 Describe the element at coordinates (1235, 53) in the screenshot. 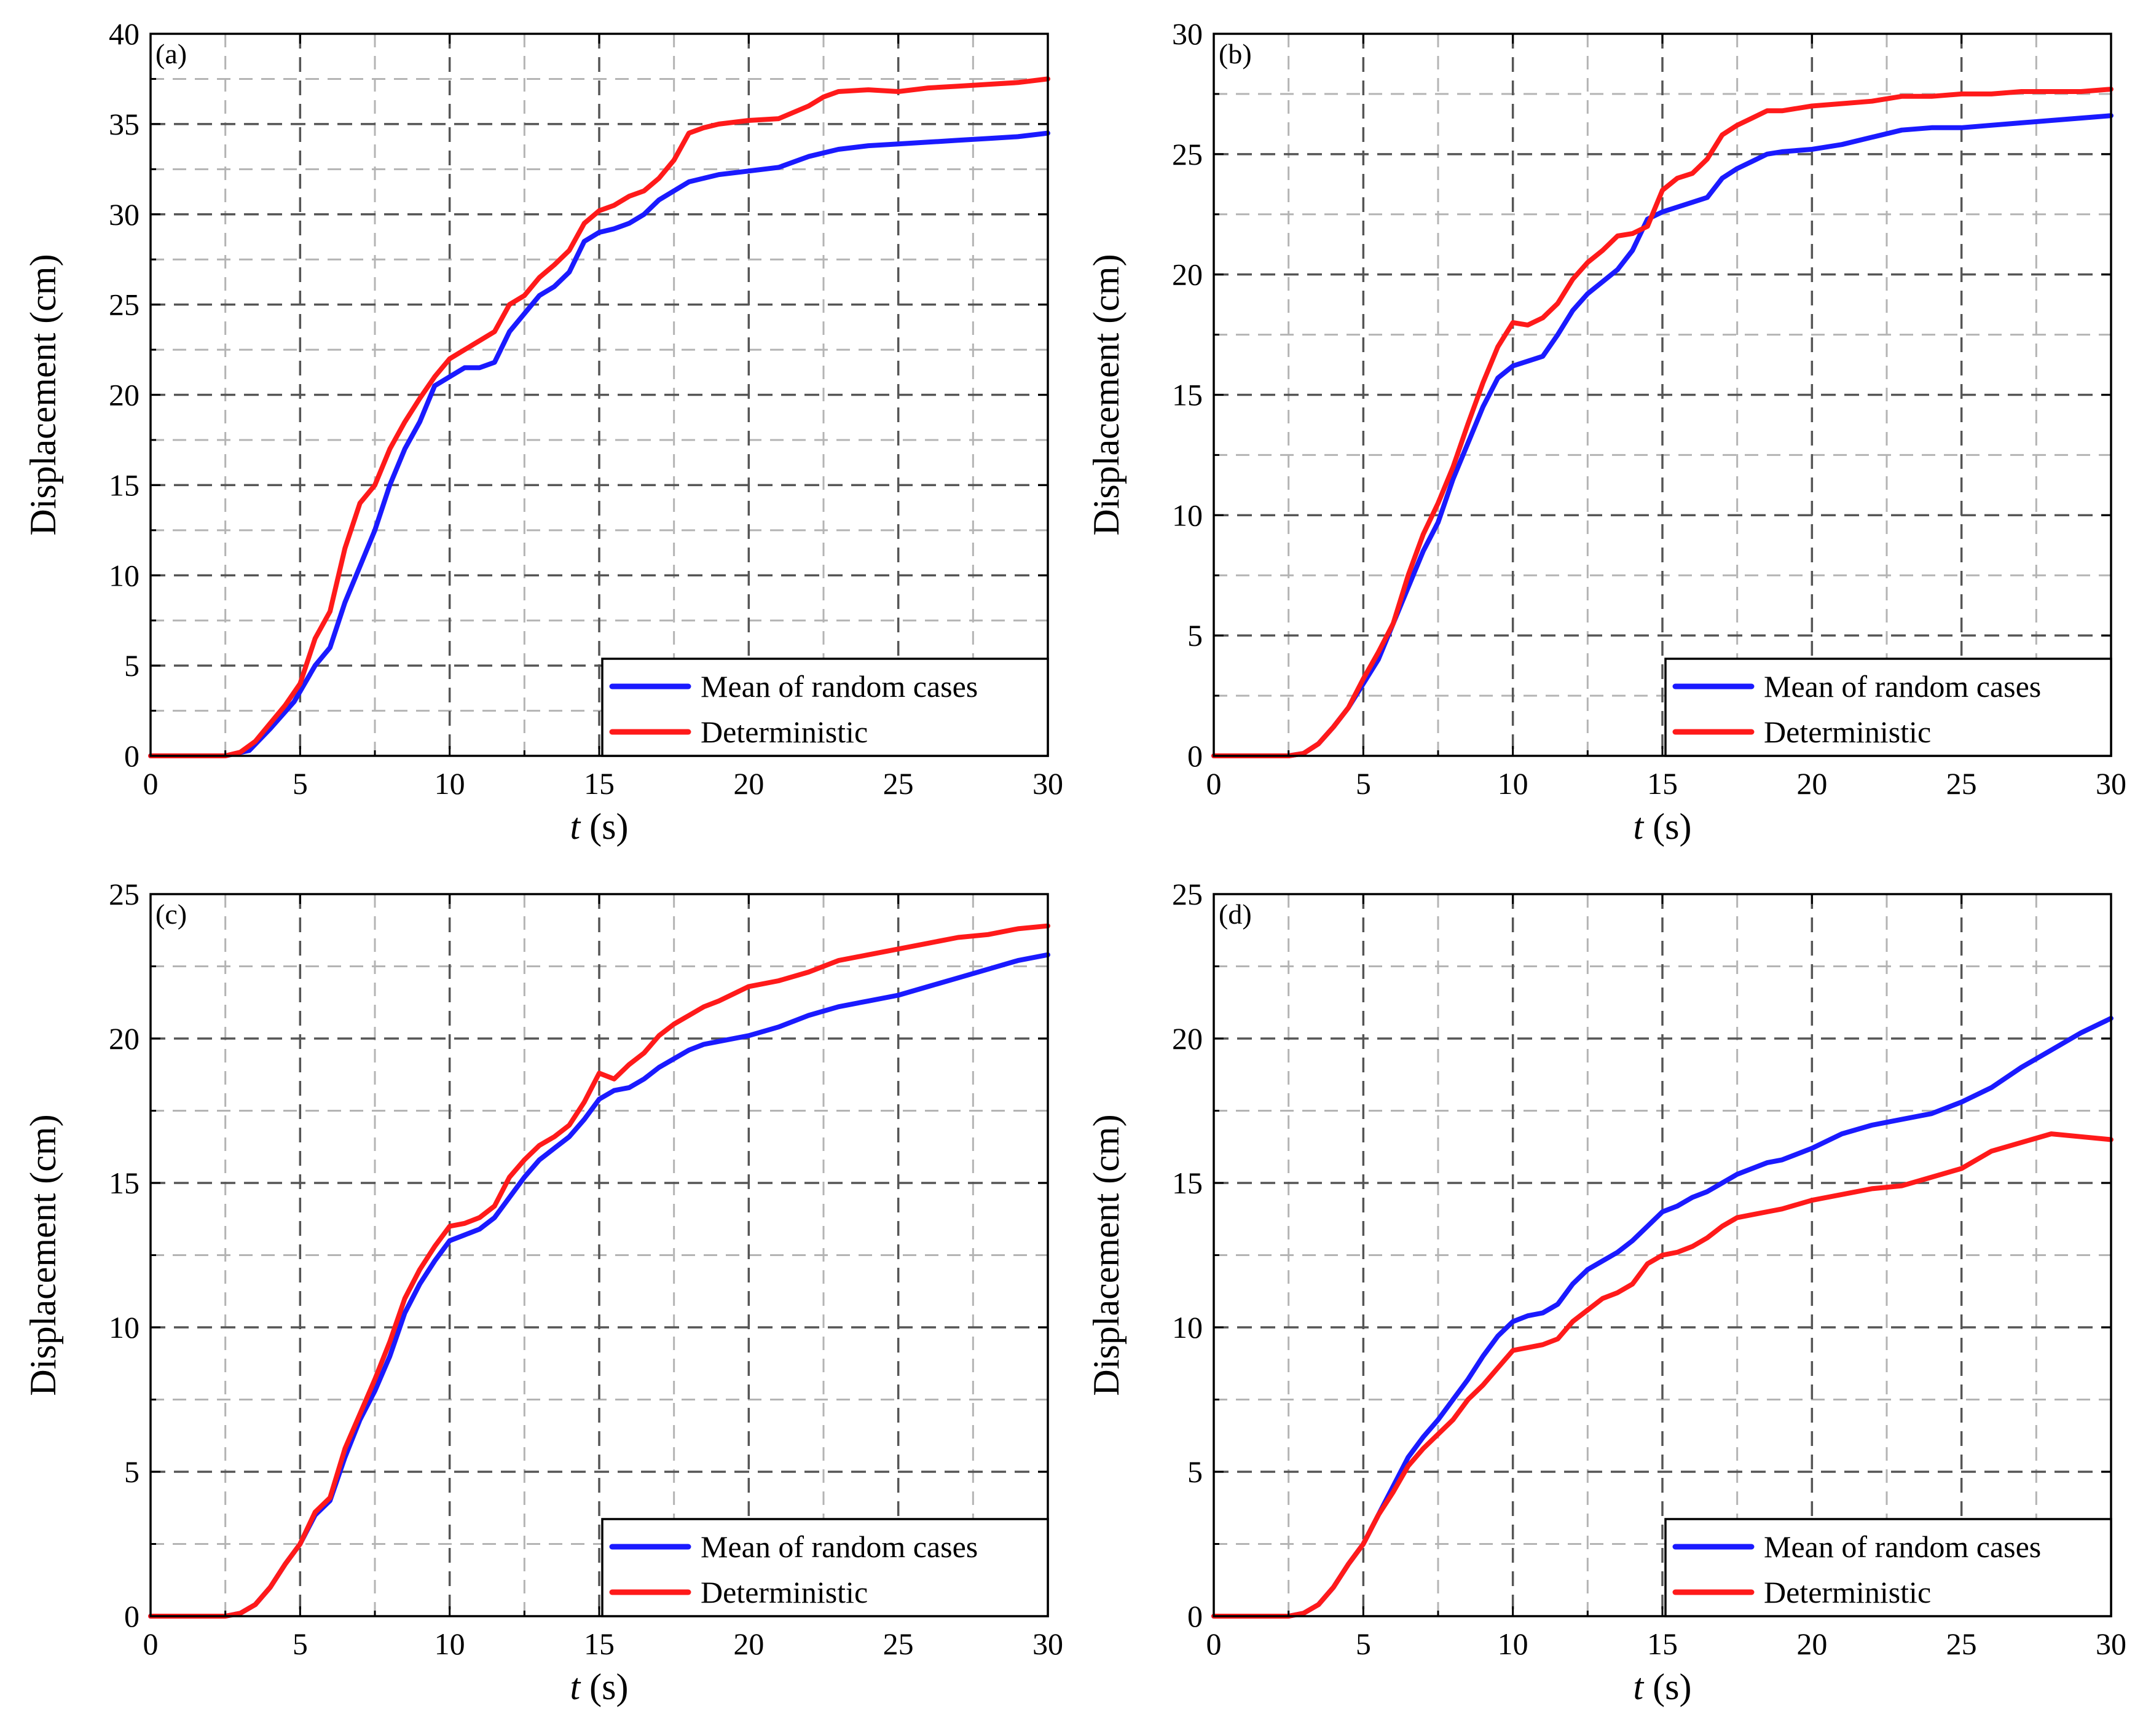

I see `panel-label: (b)` at that location.